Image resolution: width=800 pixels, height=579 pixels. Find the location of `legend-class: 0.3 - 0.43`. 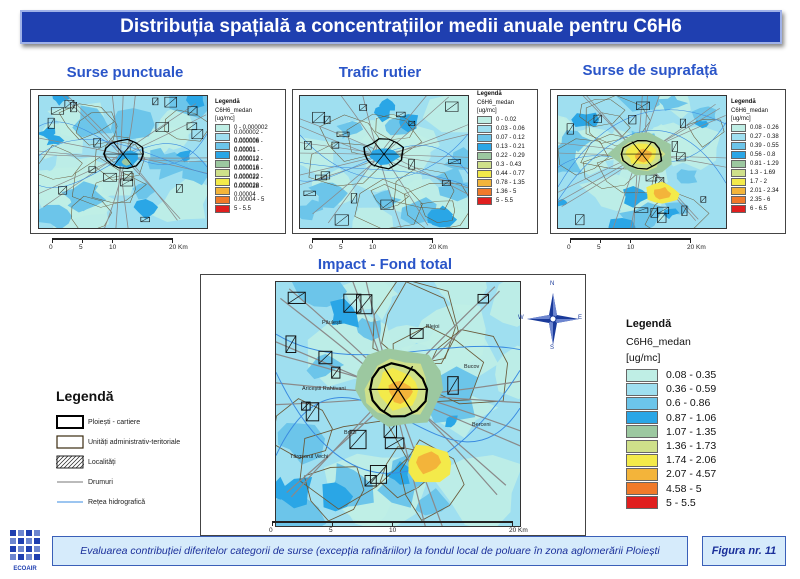

legend-class: 0.3 - 0.43 is located at coordinates (507, 165).